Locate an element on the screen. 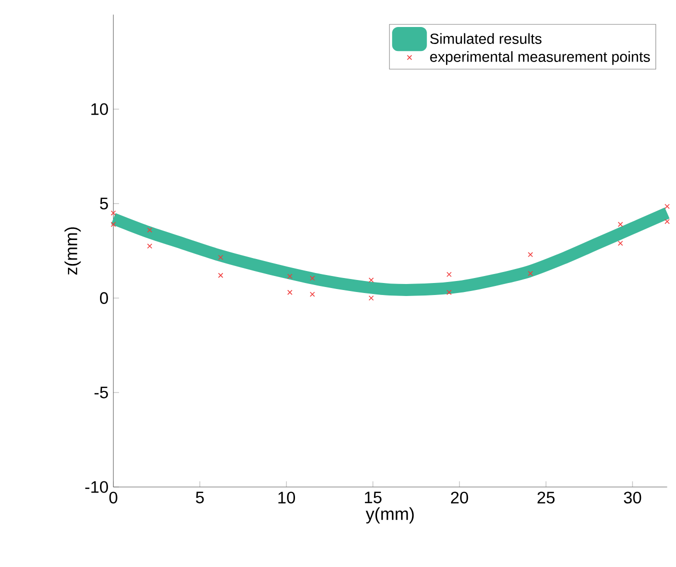 Image resolution: width=676 pixels, height=567 pixels. x-tick-label: 15 is located at coordinates (373, 498).